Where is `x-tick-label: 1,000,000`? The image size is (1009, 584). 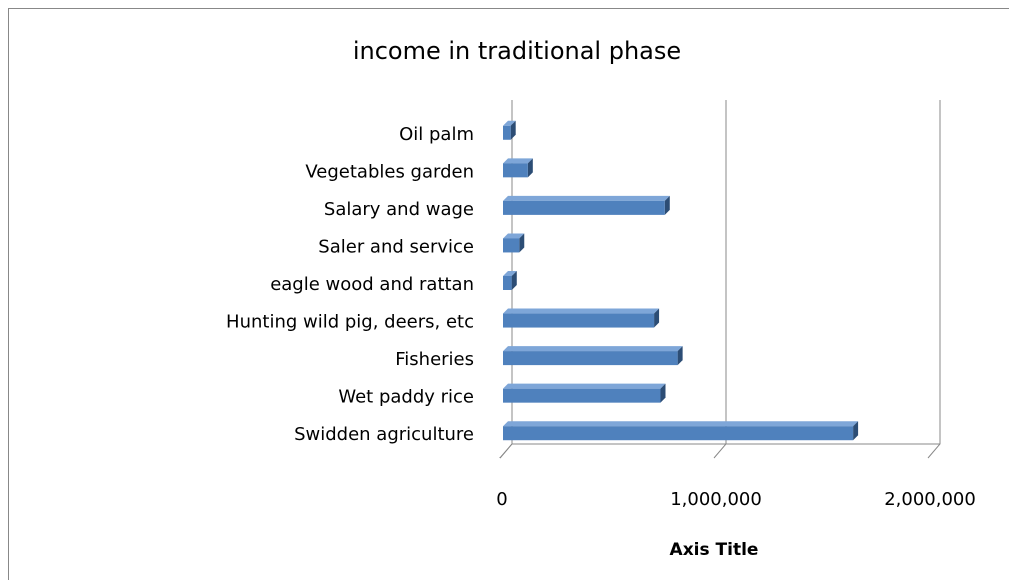
x-tick-label: 1,000,000 is located at coordinates (716, 499).